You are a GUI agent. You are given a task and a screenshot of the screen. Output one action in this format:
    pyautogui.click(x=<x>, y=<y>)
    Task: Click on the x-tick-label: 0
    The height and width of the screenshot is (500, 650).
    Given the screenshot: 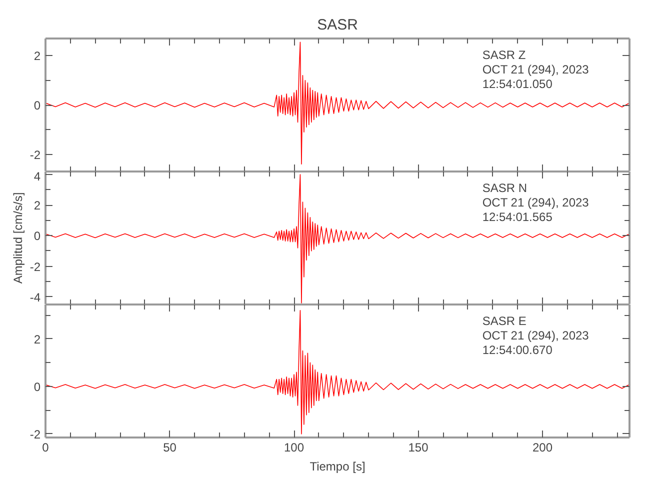 What is the action you would take?
    pyautogui.click(x=46, y=447)
    